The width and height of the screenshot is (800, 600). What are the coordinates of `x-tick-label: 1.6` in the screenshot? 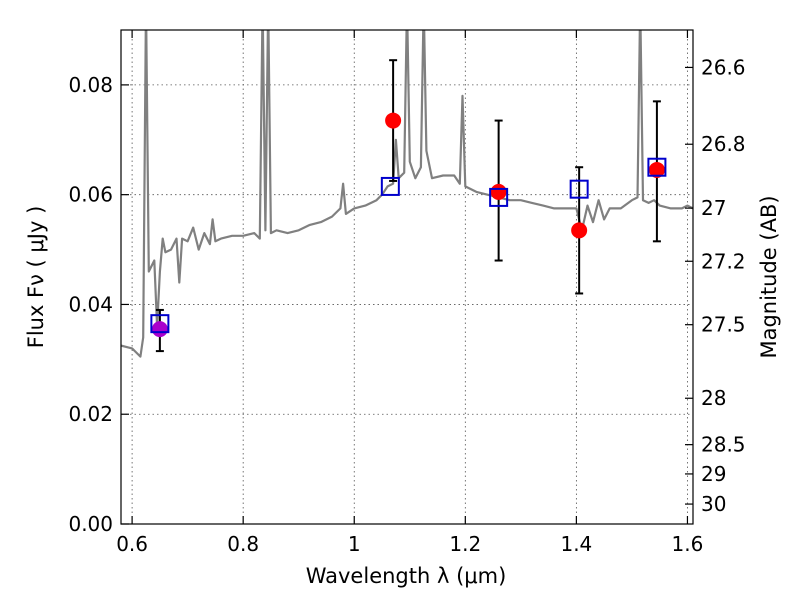 It's located at (688, 544).